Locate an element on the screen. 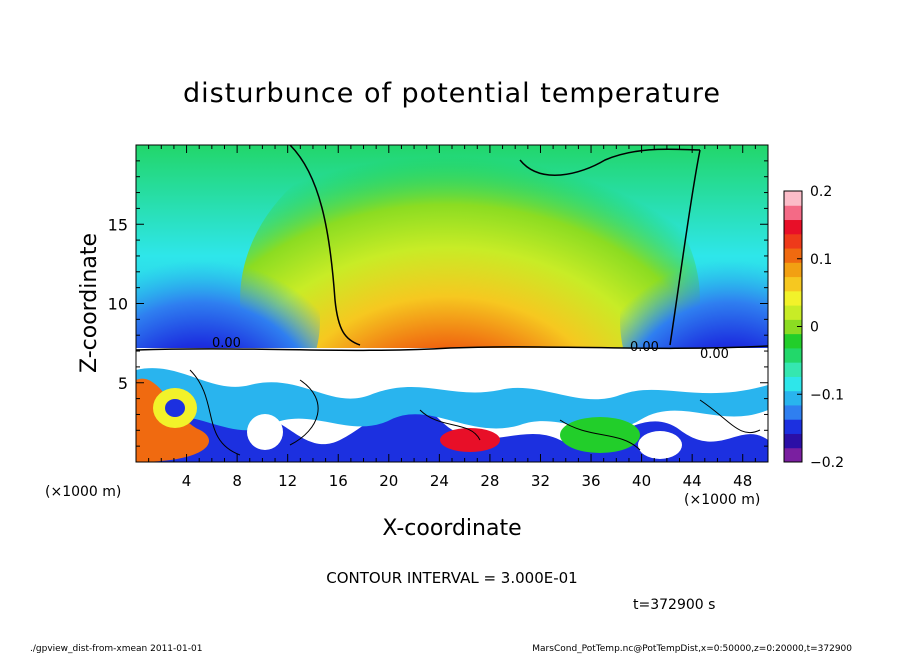 This screenshot has width=904, height=654. x-tick-label: 20 is located at coordinates (388, 481).